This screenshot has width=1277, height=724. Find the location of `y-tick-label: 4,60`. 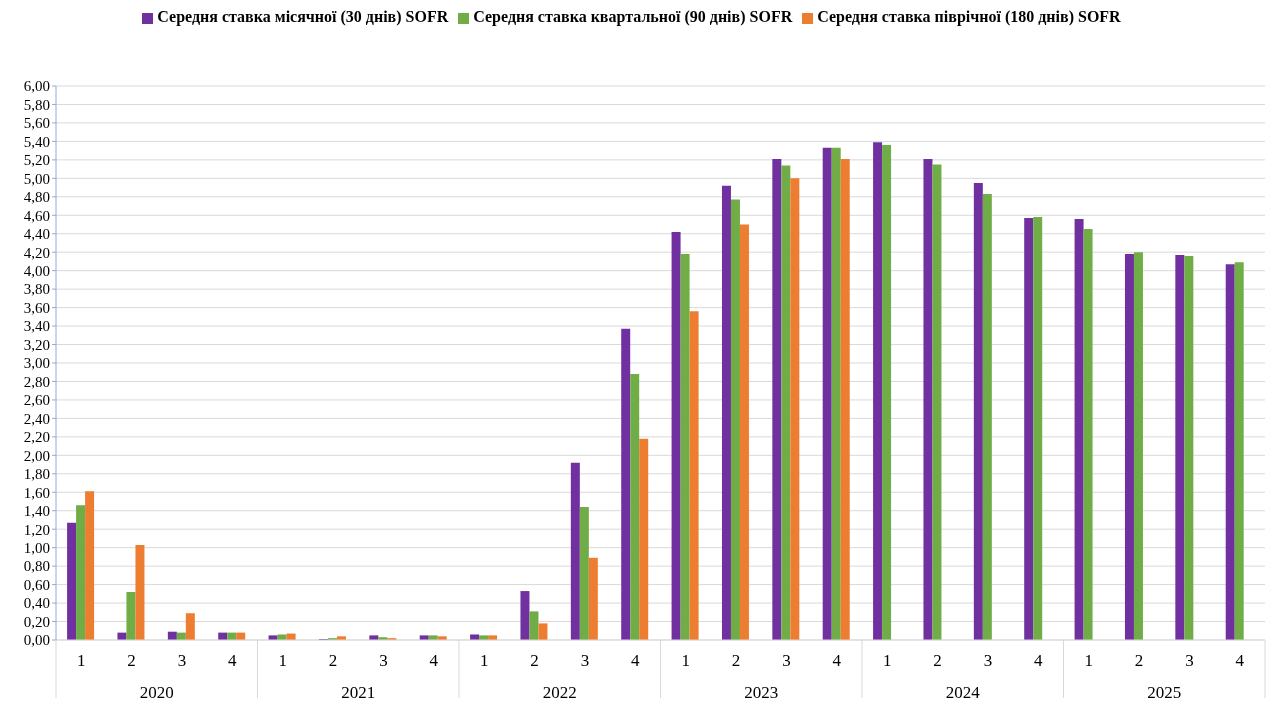

y-tick-label: 4,60 is located at coordinates (36, 215).